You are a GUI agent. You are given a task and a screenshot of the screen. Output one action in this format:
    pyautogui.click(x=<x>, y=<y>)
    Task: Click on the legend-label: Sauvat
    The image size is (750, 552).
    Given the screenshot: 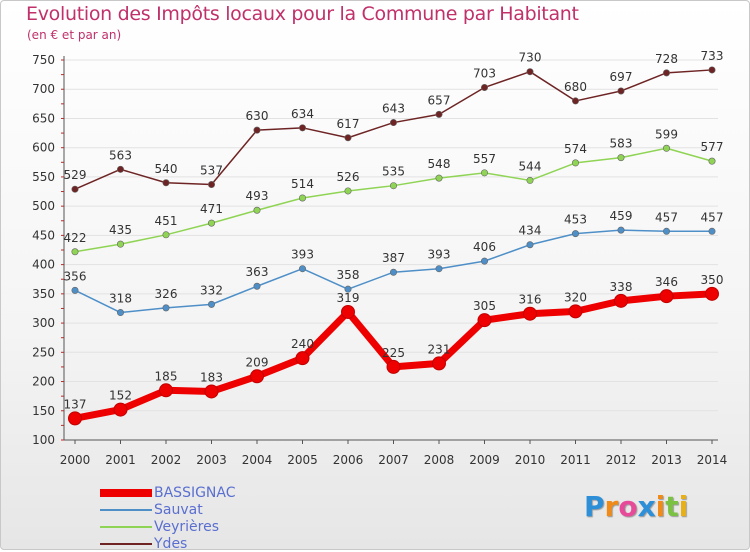 What is the action you would take?
    pyautogui.click(x=178, y=509)
    